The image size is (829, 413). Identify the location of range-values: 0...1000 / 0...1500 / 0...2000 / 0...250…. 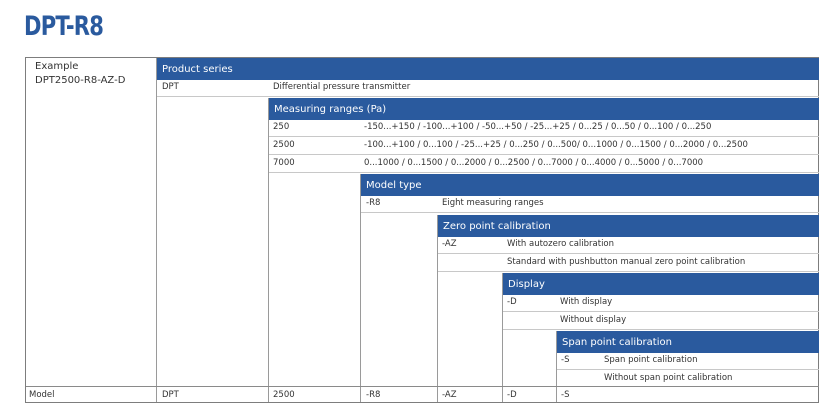
(534, 163).